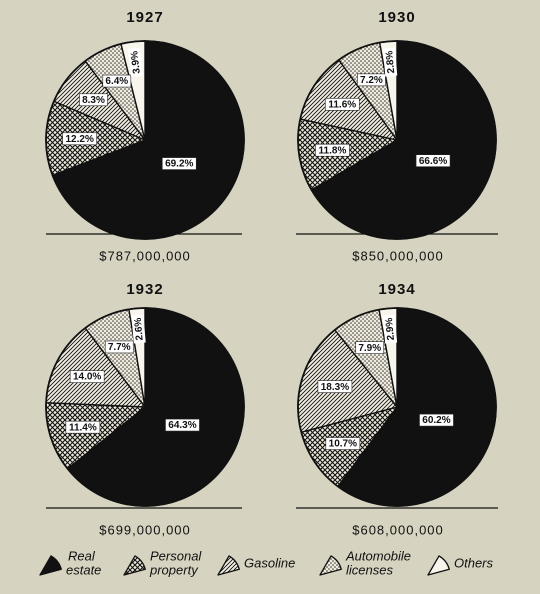  I want to click on legend-label: estate, so click(83, 569).